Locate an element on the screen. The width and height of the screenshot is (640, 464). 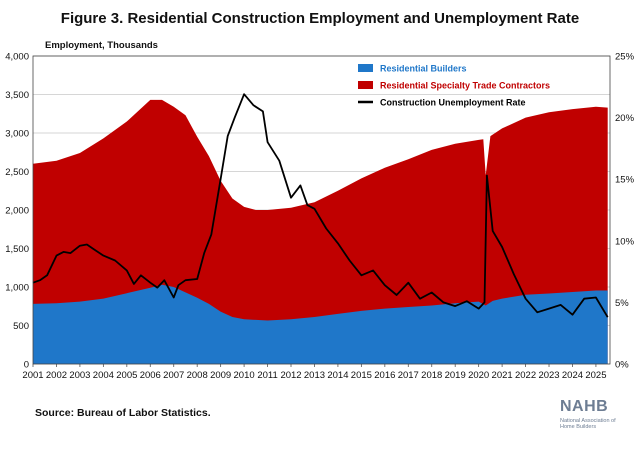
x-tick-label: 2025 is located at coordinates (595, 375).